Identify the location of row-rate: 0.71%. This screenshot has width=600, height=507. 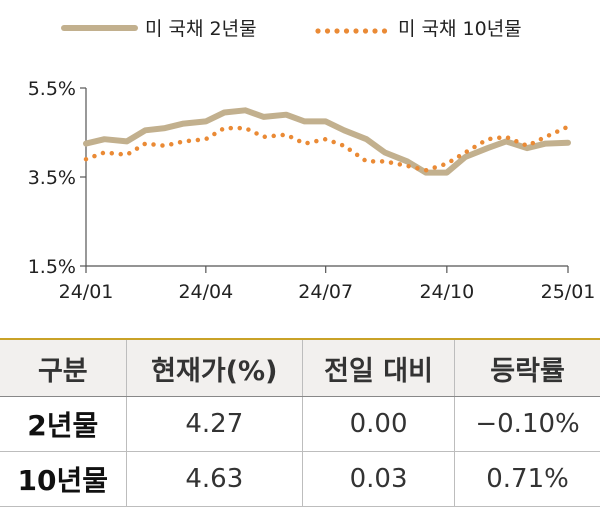
(527, 479).